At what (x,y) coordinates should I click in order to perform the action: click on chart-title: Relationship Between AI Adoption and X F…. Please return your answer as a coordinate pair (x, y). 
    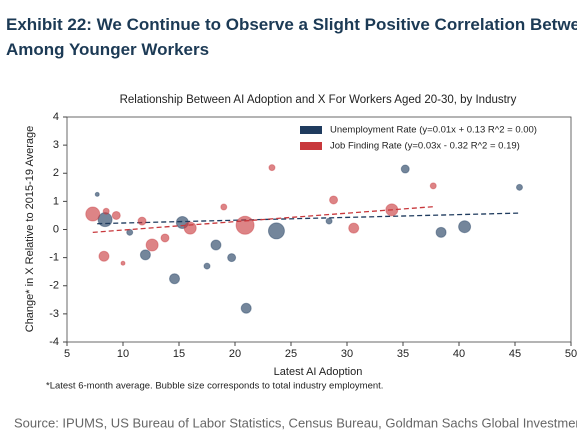
    Looking at the image, I should click on (318, 100).